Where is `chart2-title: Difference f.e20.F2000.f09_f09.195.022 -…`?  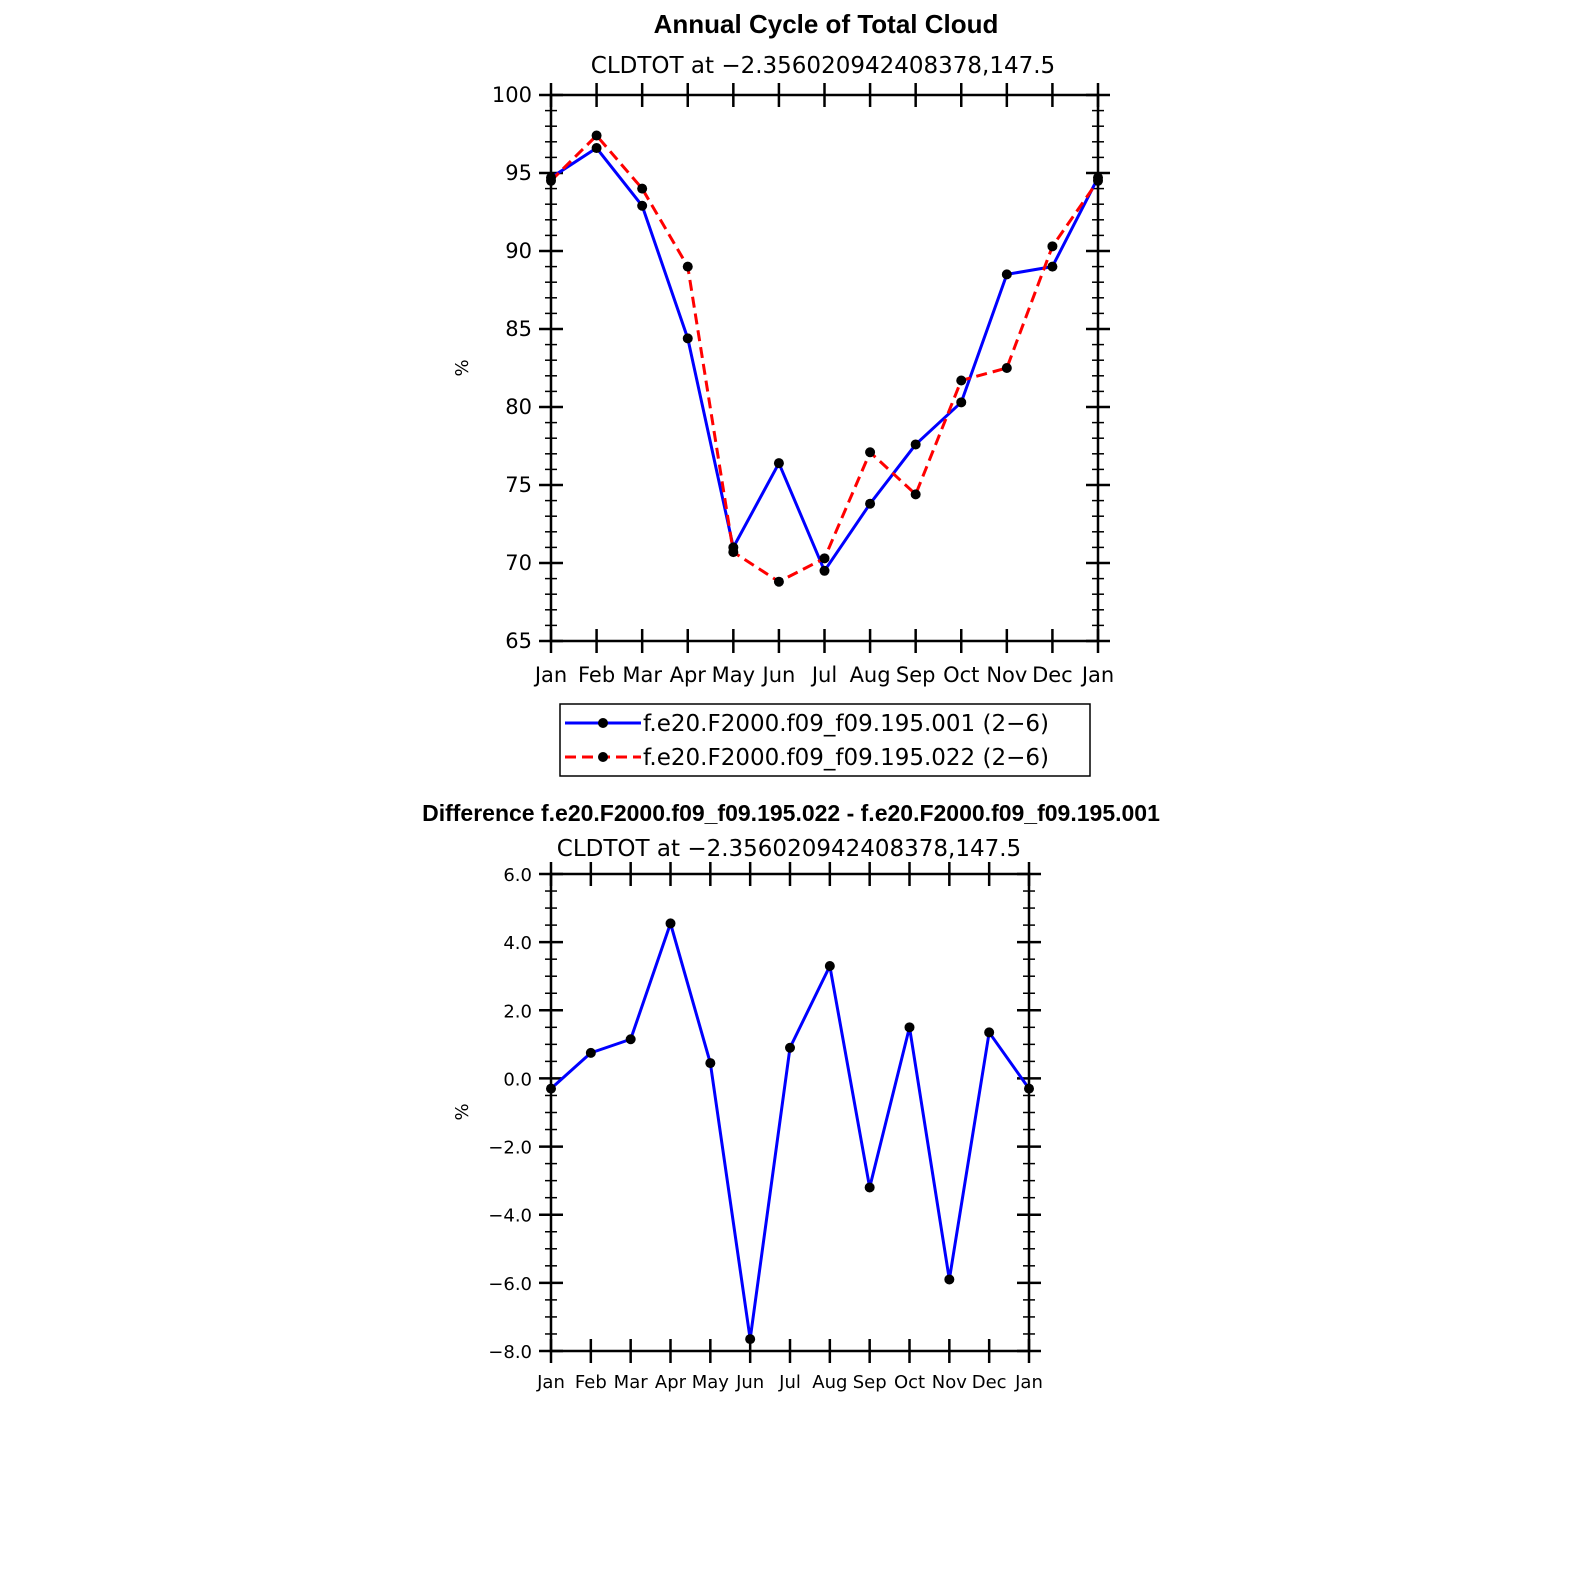
chart2-title: Difference f.e20.F2000.f09_f09.195.022 -… is located at coordinates (791, 813).